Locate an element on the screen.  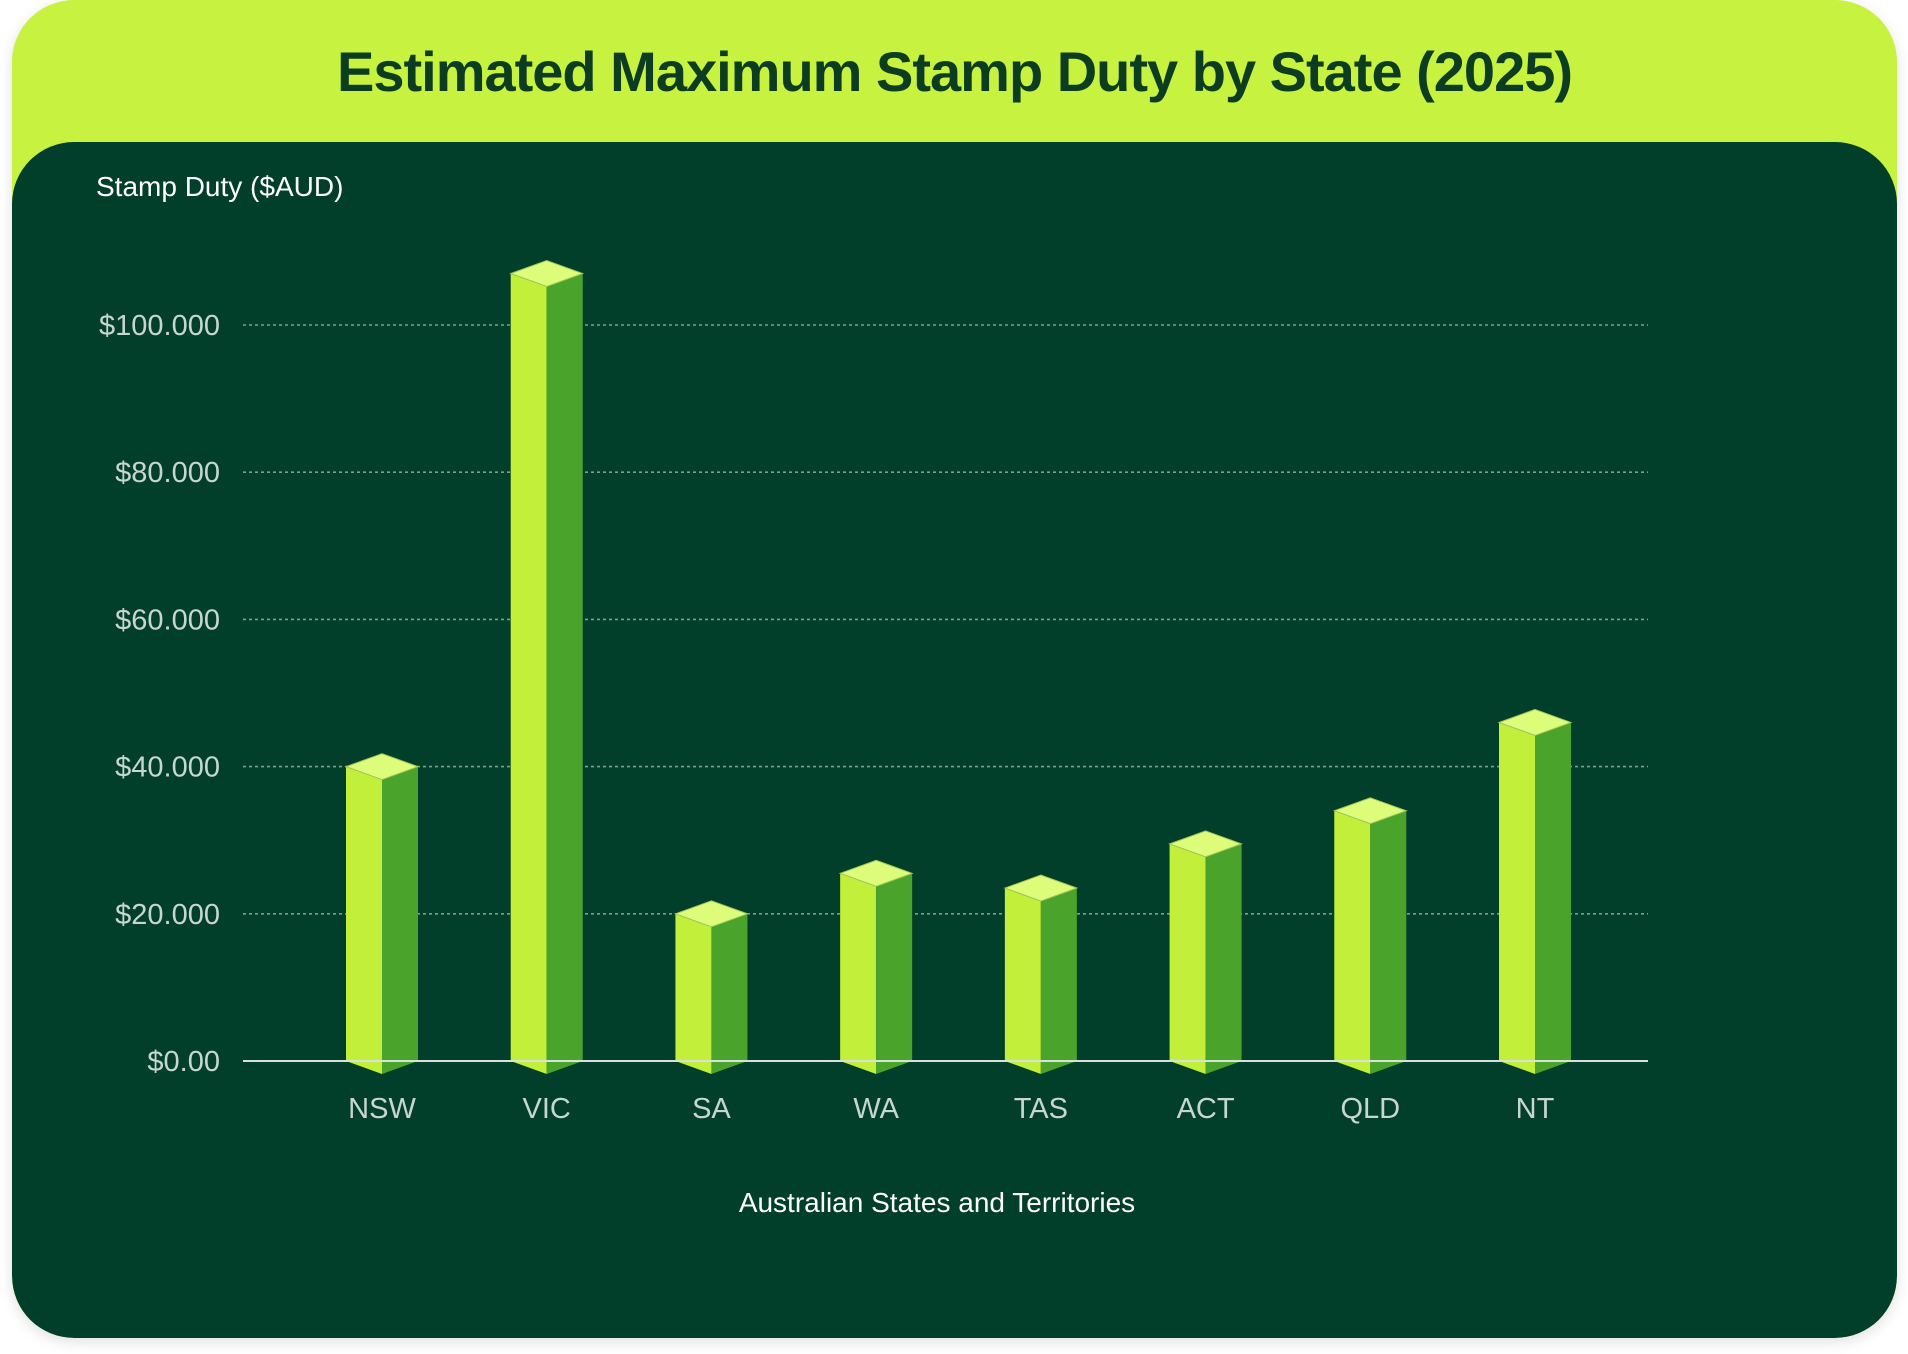
x-tick-label: NSW is located at coordinates (382, 1109).